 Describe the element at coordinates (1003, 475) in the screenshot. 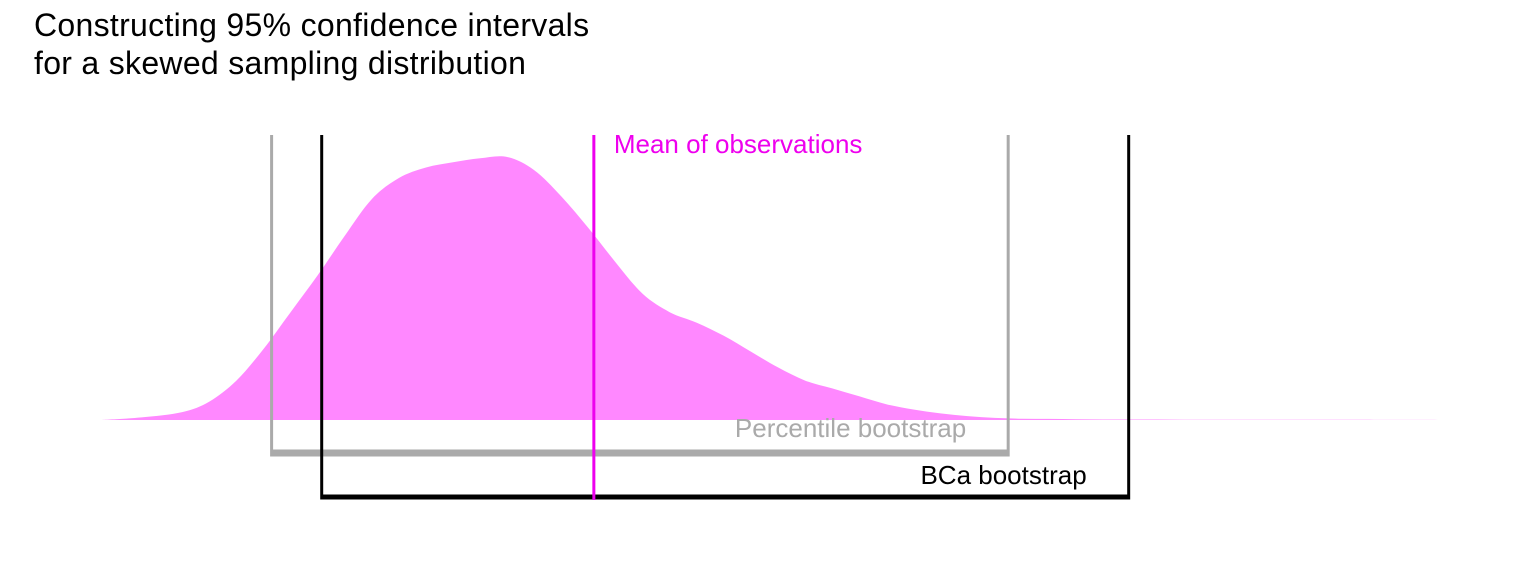

I see `bca-bootstrap-label: BCa bootstrap` at that location.